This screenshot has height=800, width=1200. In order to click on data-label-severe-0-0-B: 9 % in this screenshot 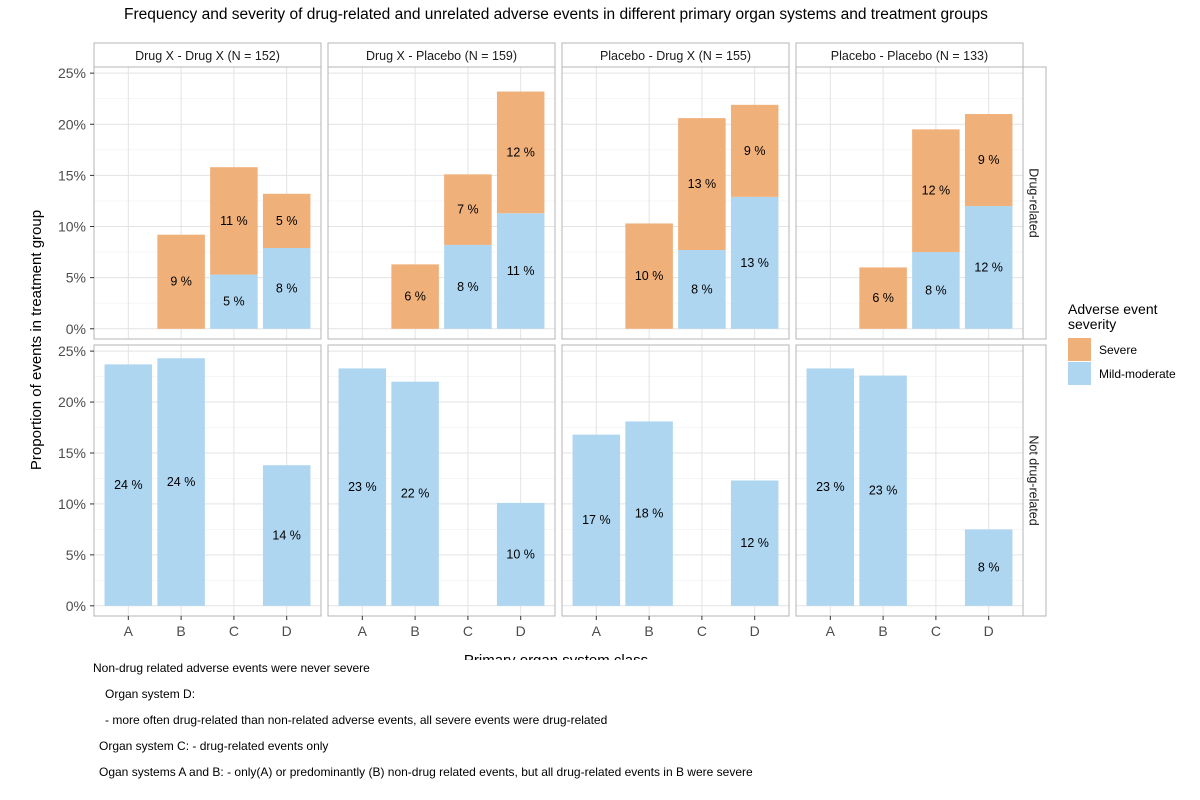, I will do `click(181, 282)`.